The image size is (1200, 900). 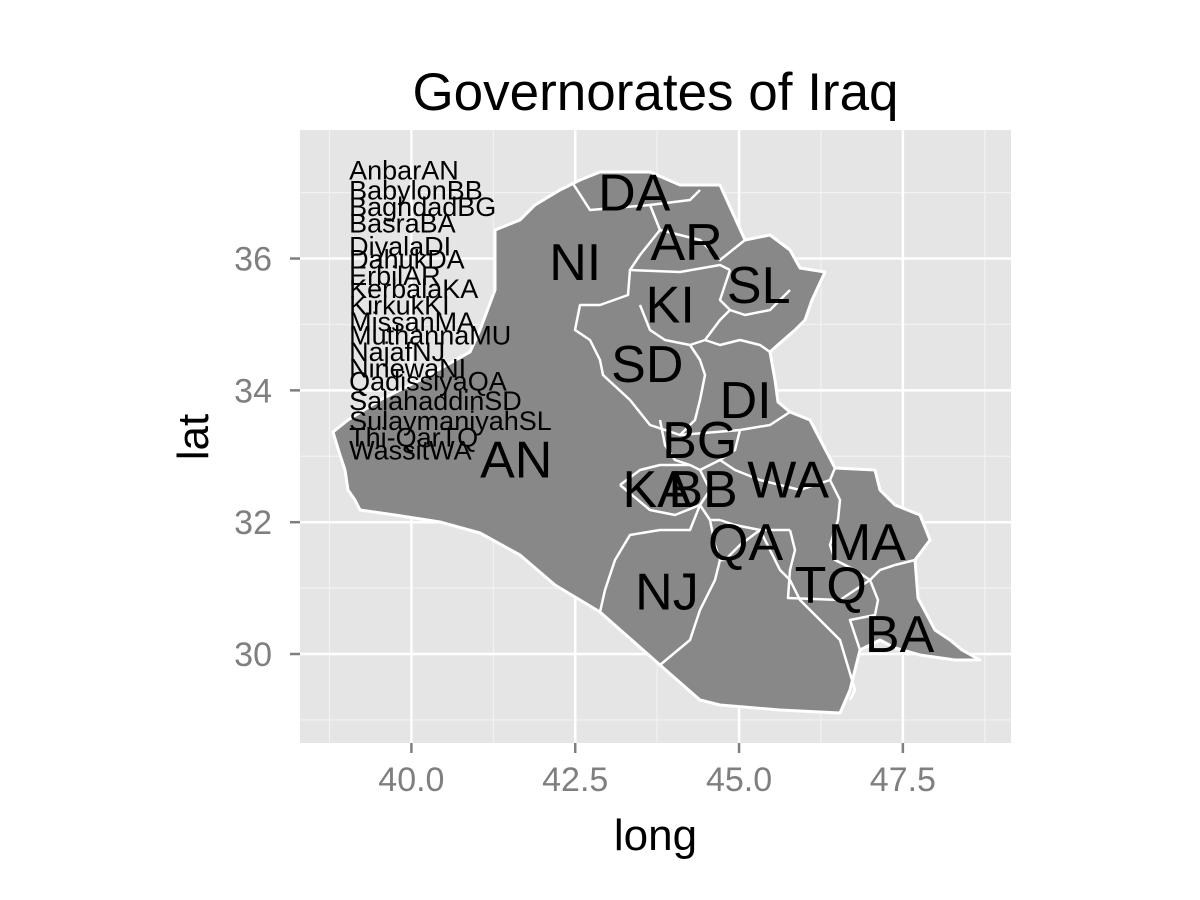 What do you see at coordinates (739, 780) in the screenshot?
I see `x-tick-label: 45.0` at bounding box center [739, 780].